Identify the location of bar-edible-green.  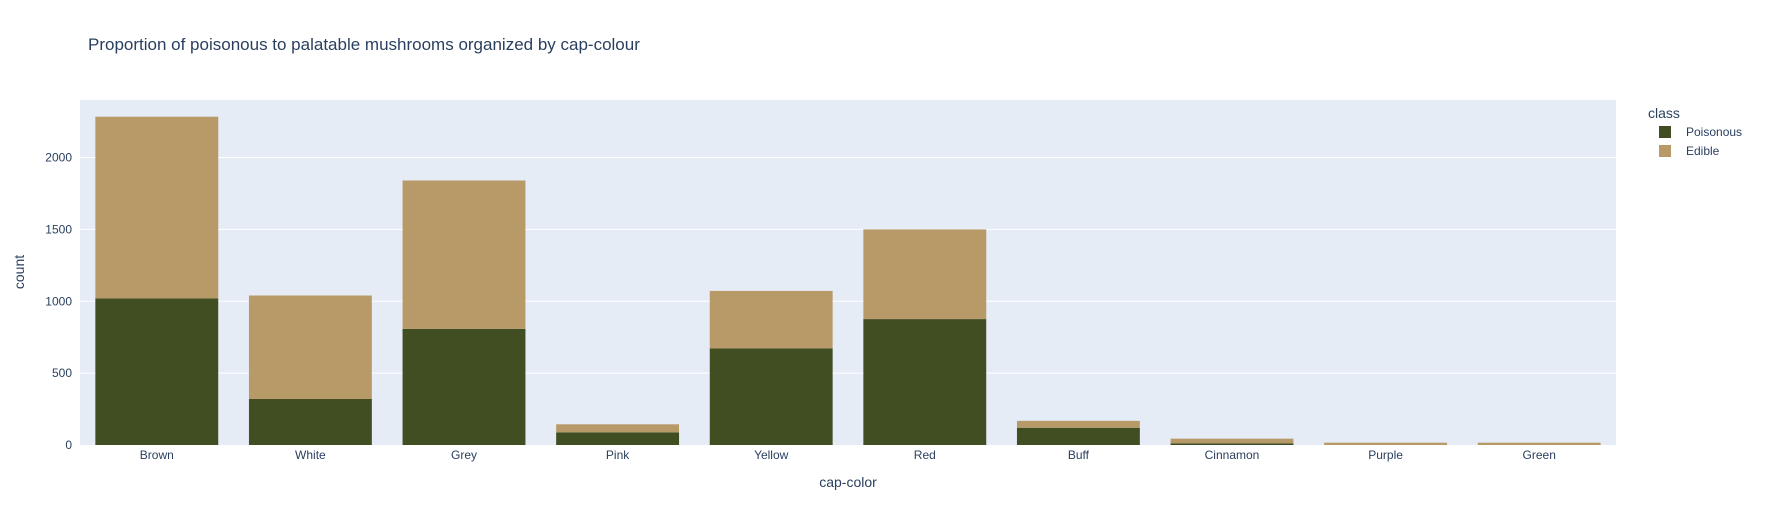
(1539, 443).